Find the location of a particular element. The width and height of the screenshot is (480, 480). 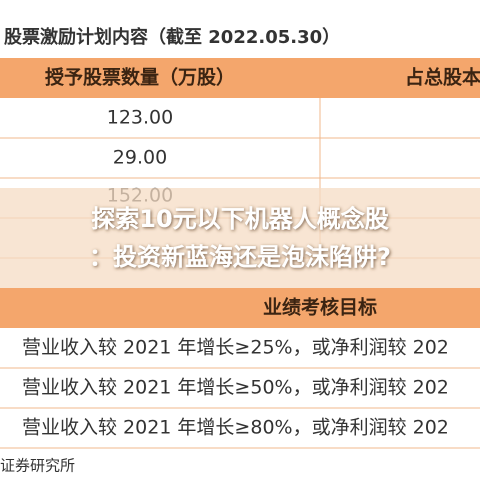

table1-header: 占总股本 is located at coordinates (442, 77).